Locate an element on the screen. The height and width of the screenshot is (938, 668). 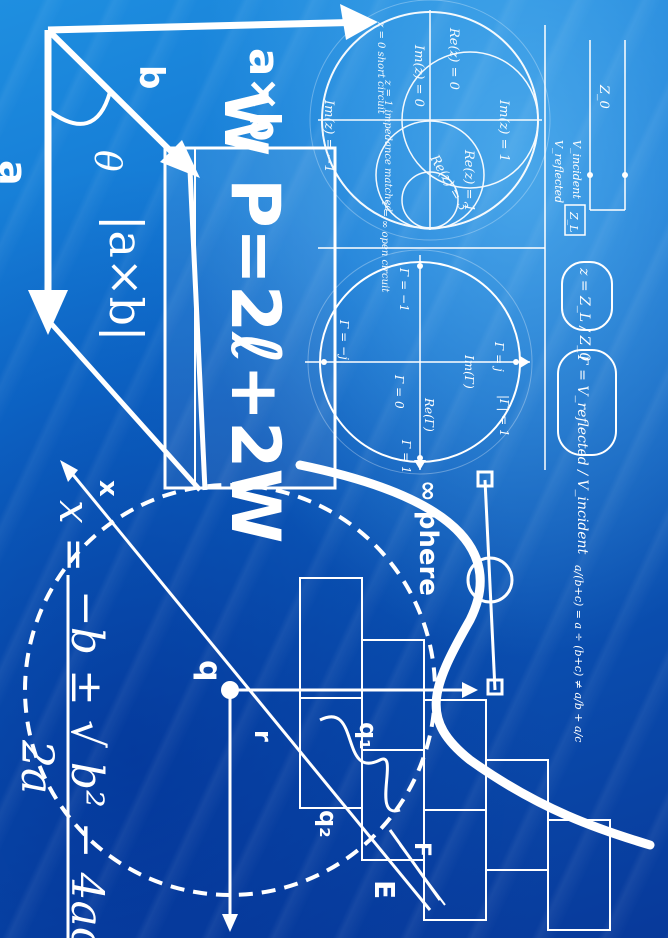
fraction-identity: a/(b+c) = a ÷ (b+c) ≠ a/b + a/c is located at coordinates (578, 653).